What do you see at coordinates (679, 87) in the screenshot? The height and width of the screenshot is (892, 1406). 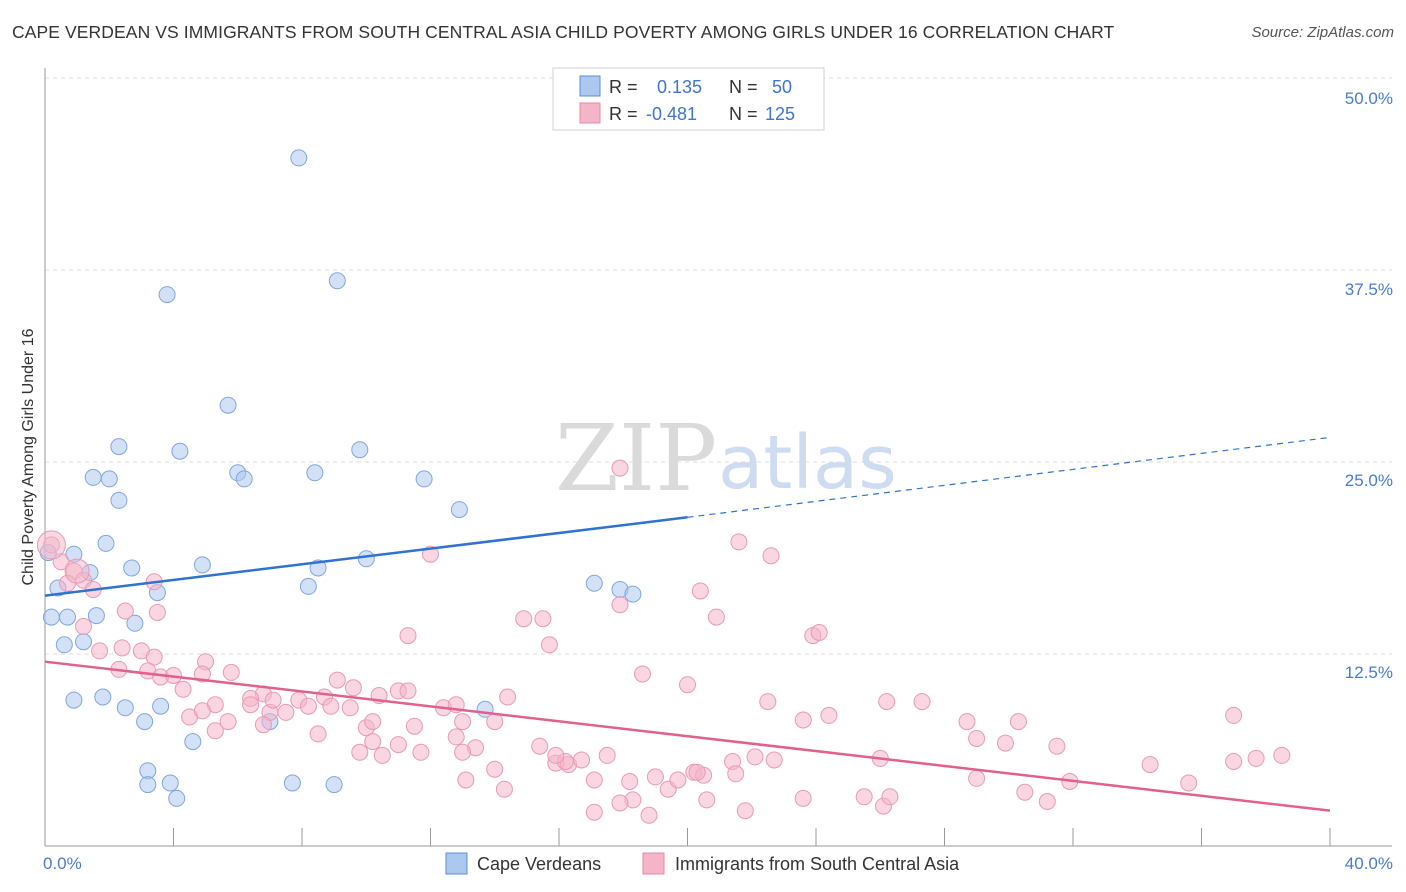 I see `legend-r-value-blue: 0.135` at bounding box center [679, 87].